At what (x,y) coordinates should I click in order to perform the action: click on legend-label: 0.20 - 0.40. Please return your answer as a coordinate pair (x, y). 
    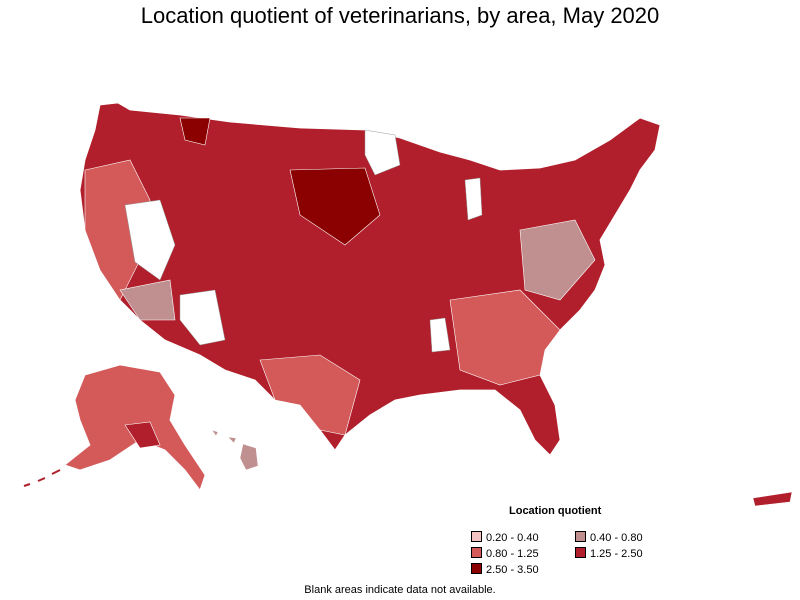
    Looking at the image, I should click on (512, 538).